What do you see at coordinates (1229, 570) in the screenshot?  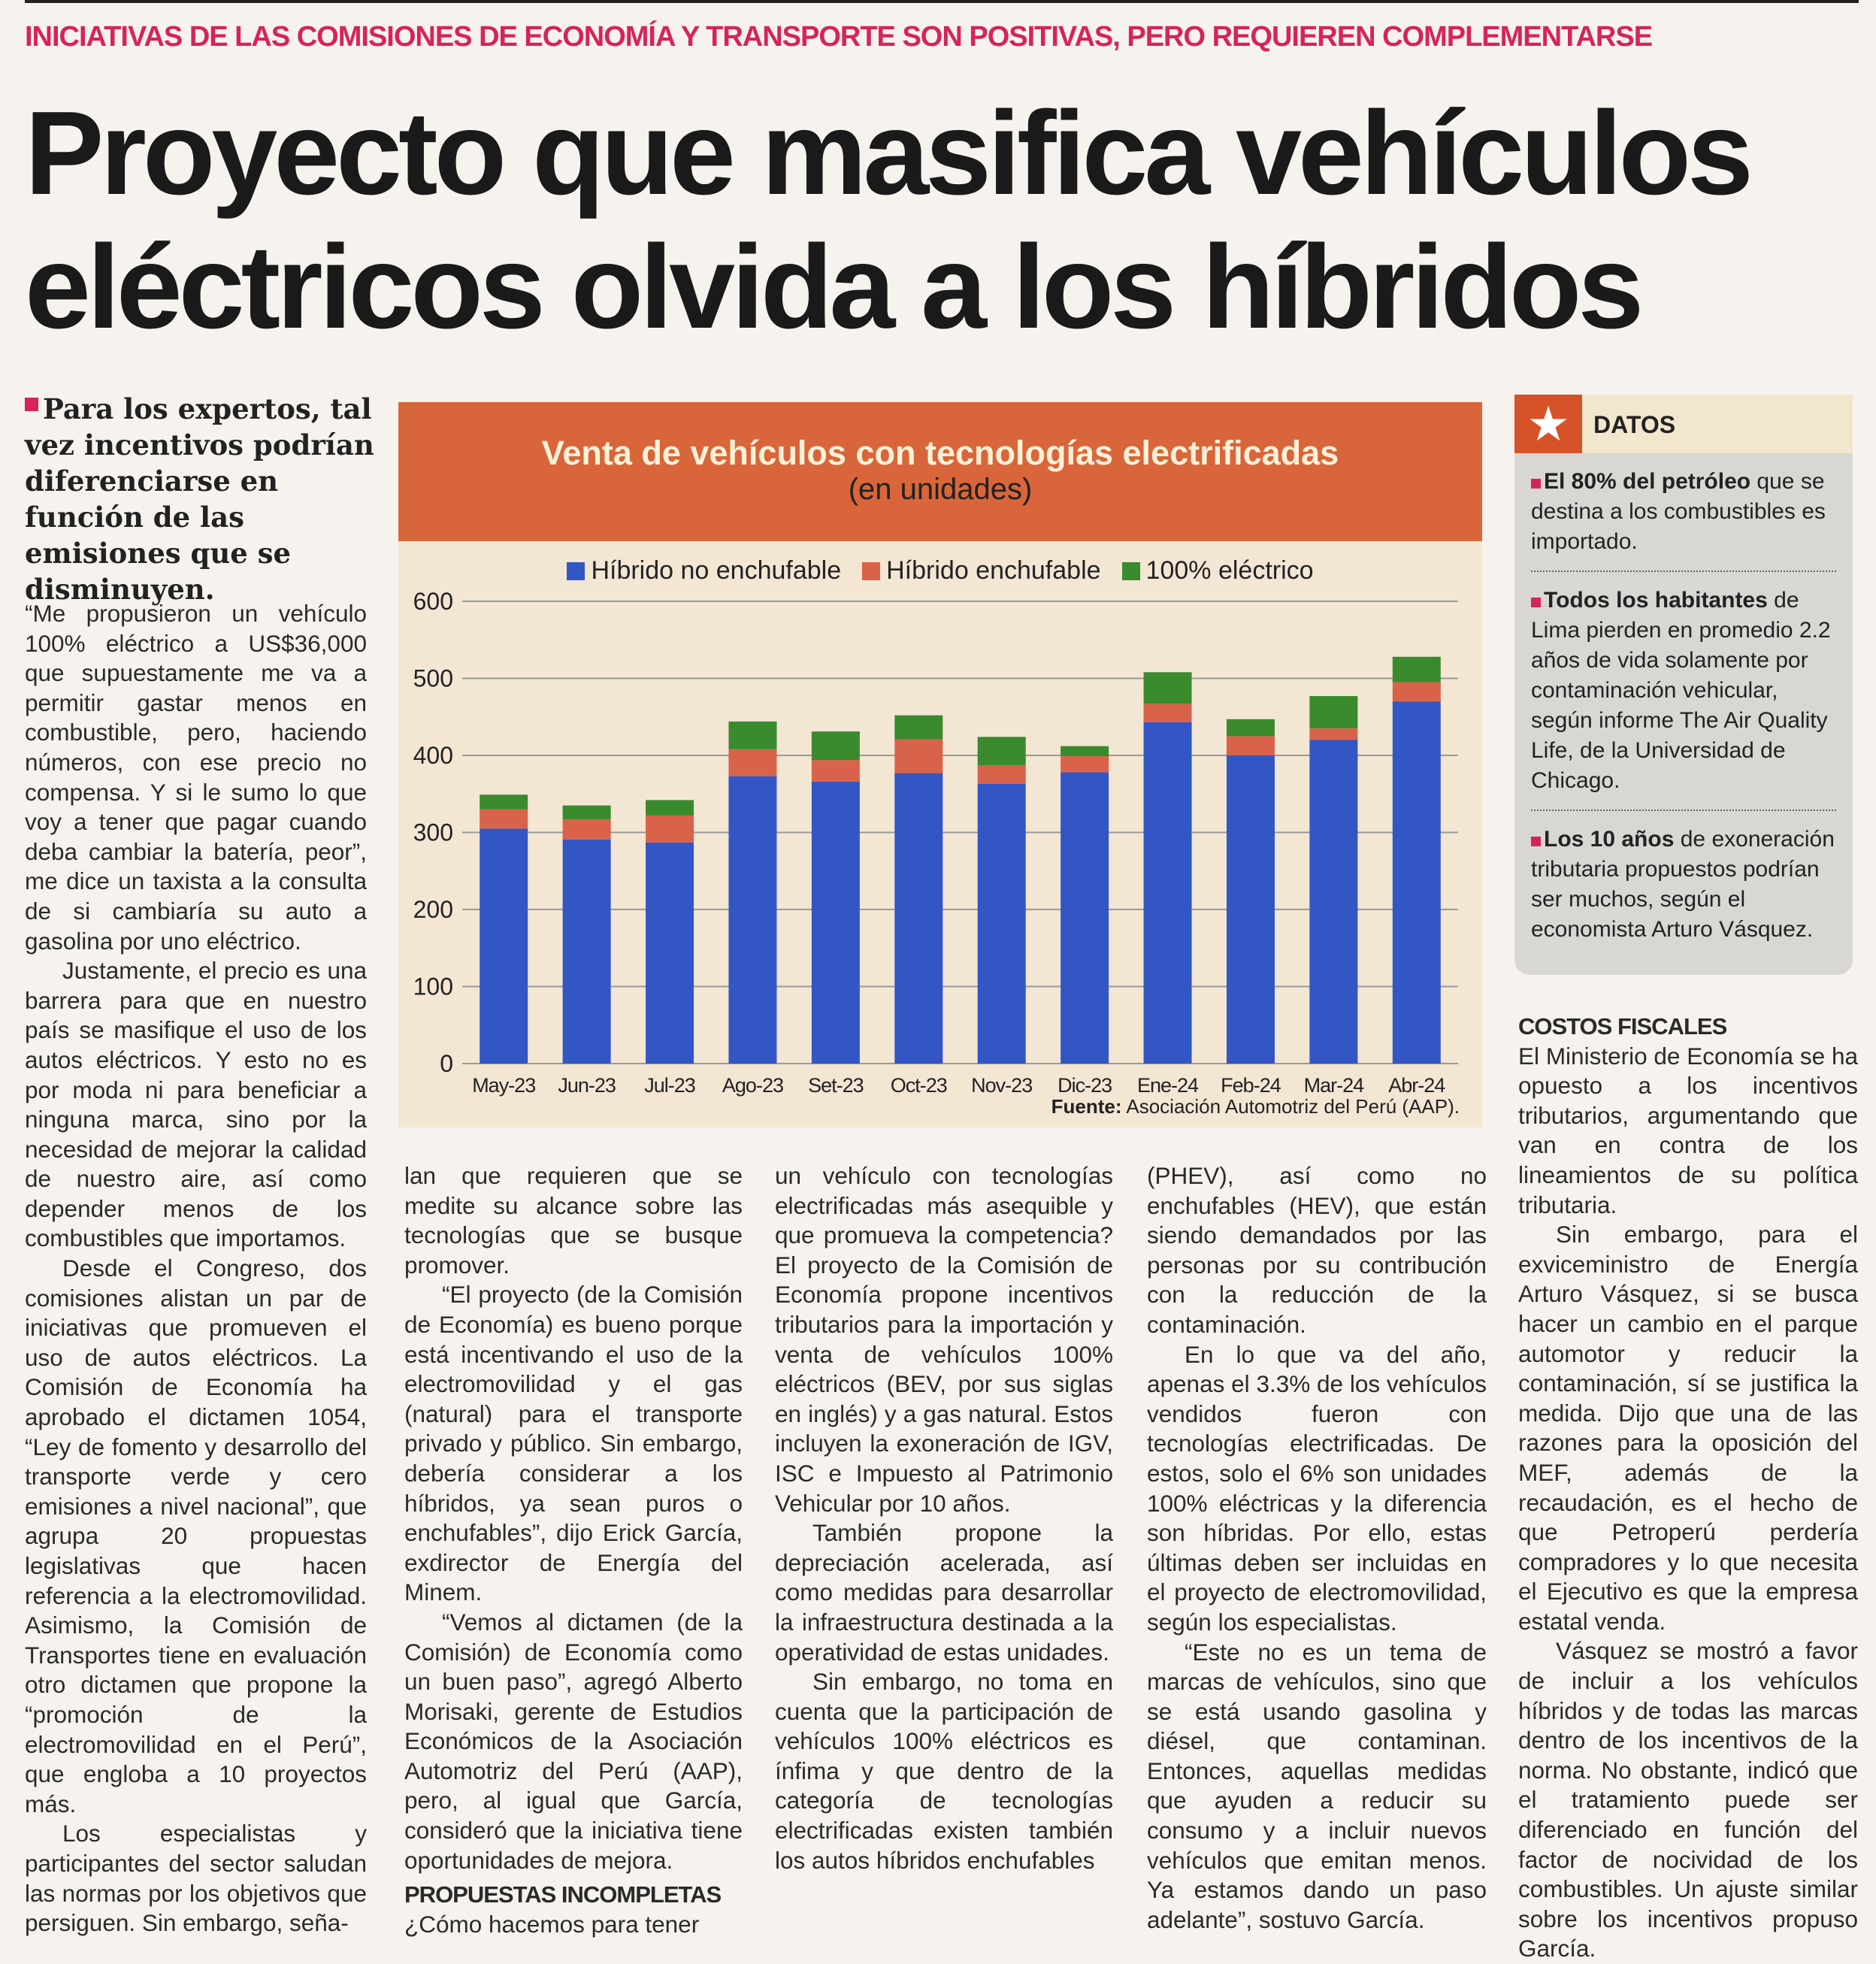 I see `legend-label: 100% eléctrico` at bounding box center [1229, 570].